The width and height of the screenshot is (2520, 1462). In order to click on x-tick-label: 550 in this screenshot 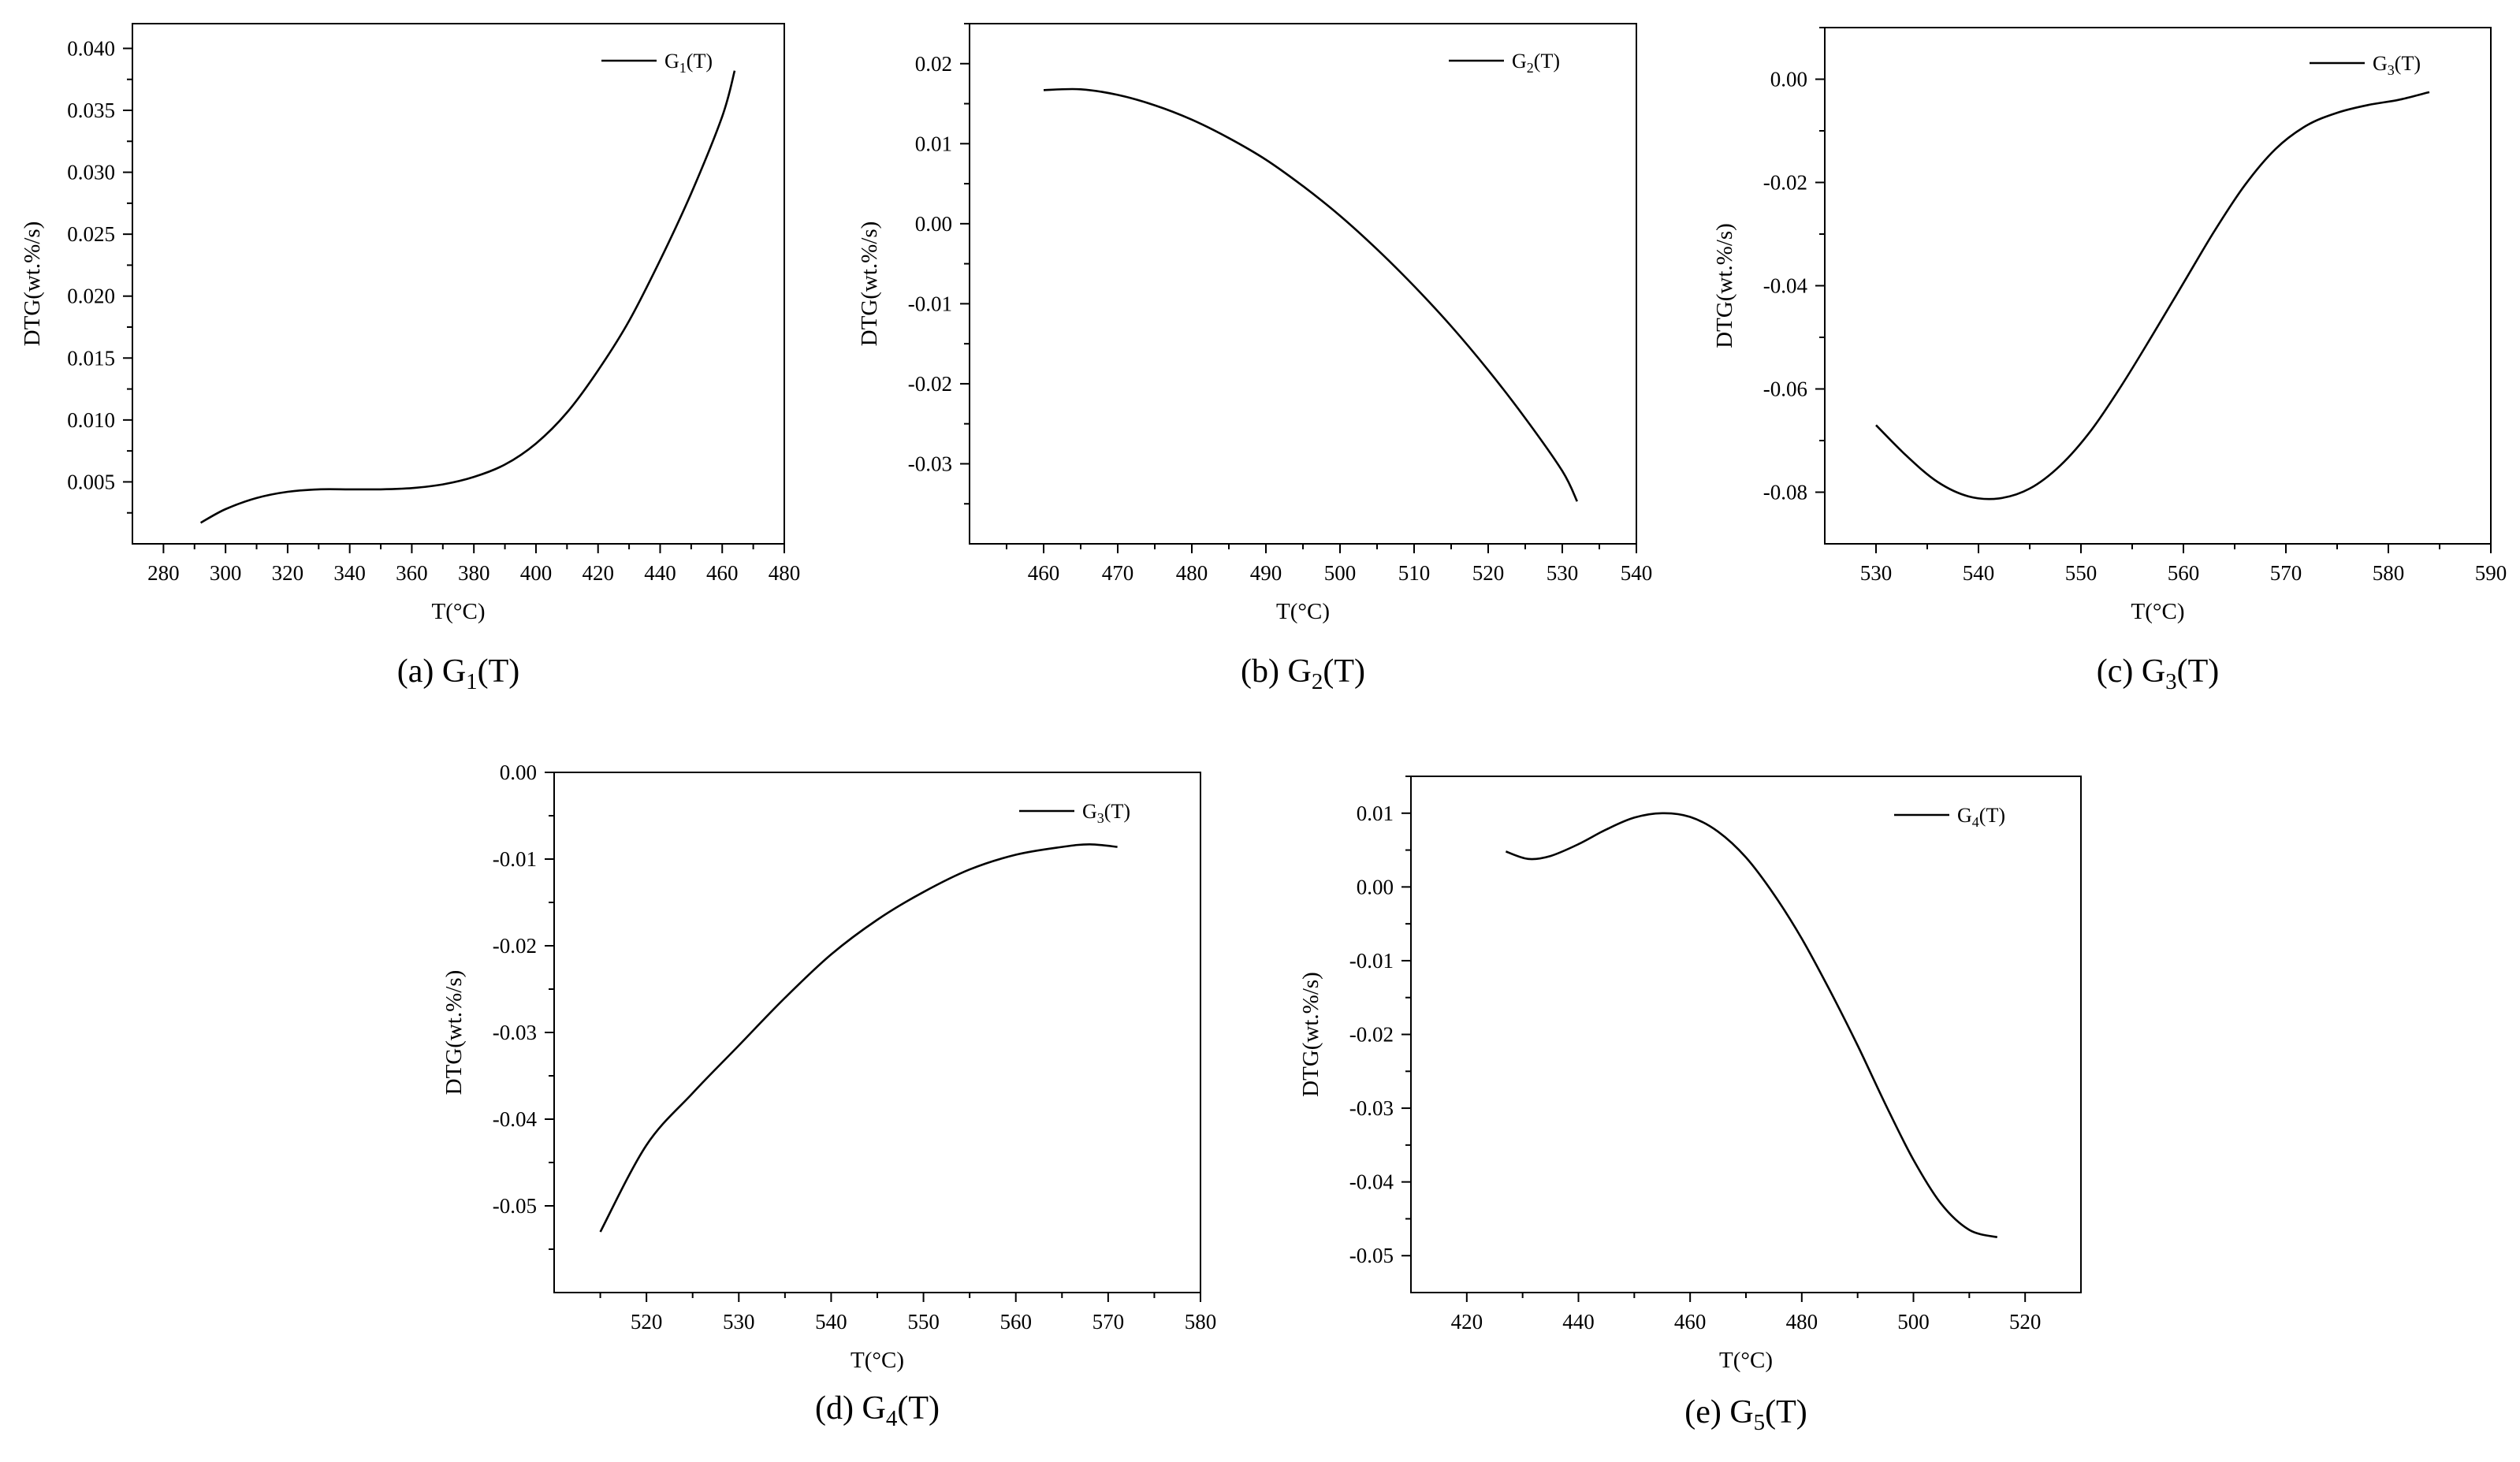, I will do `click(923, 1322)`.